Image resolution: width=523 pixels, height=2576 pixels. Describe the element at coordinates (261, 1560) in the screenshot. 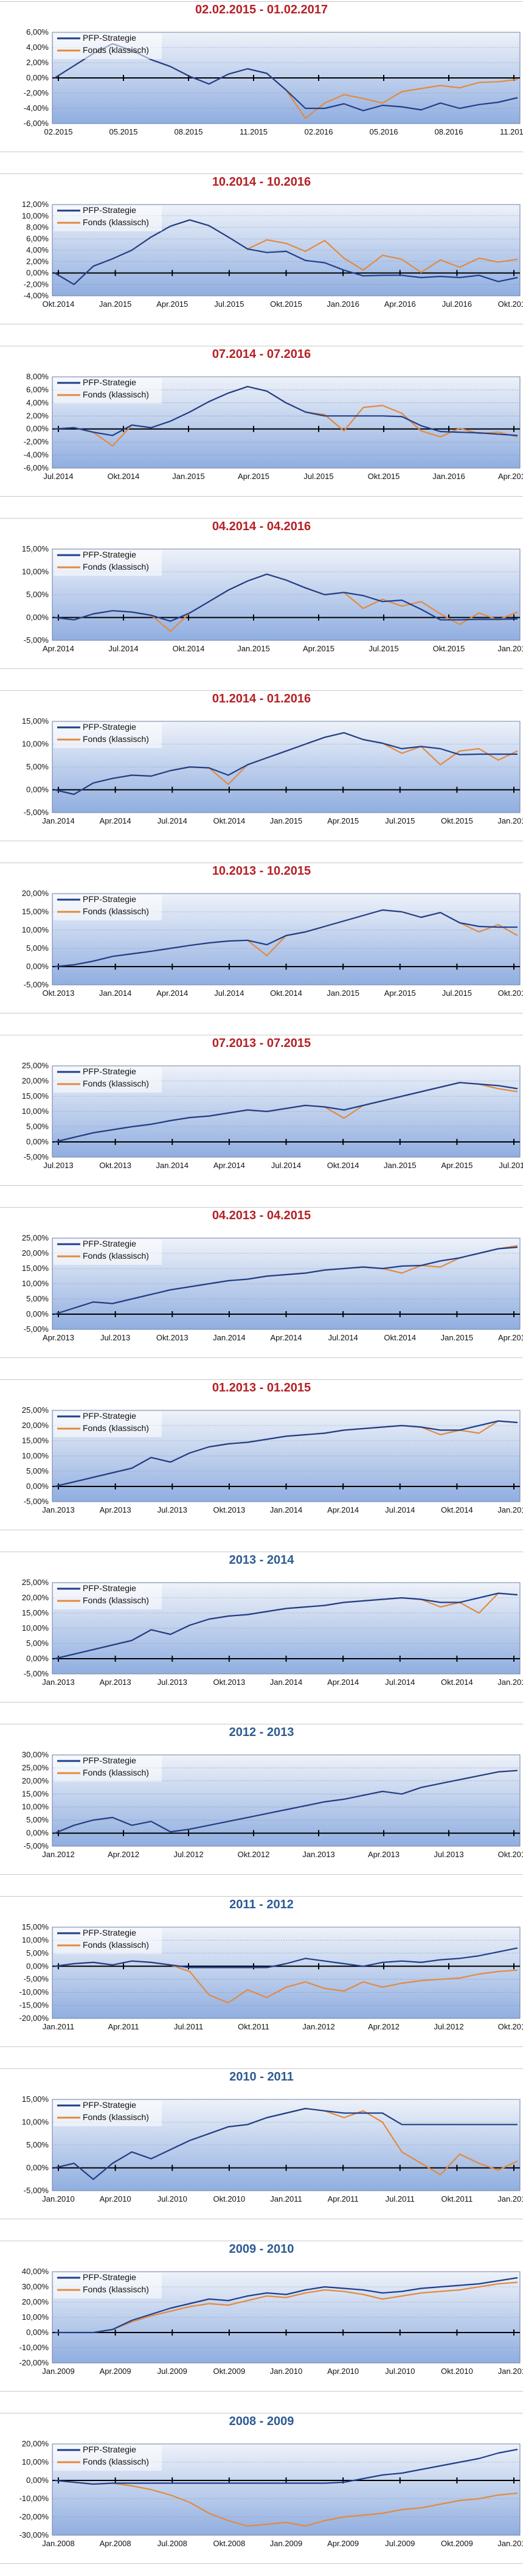

I see `chart-title: 2013 - 2014` at that location.